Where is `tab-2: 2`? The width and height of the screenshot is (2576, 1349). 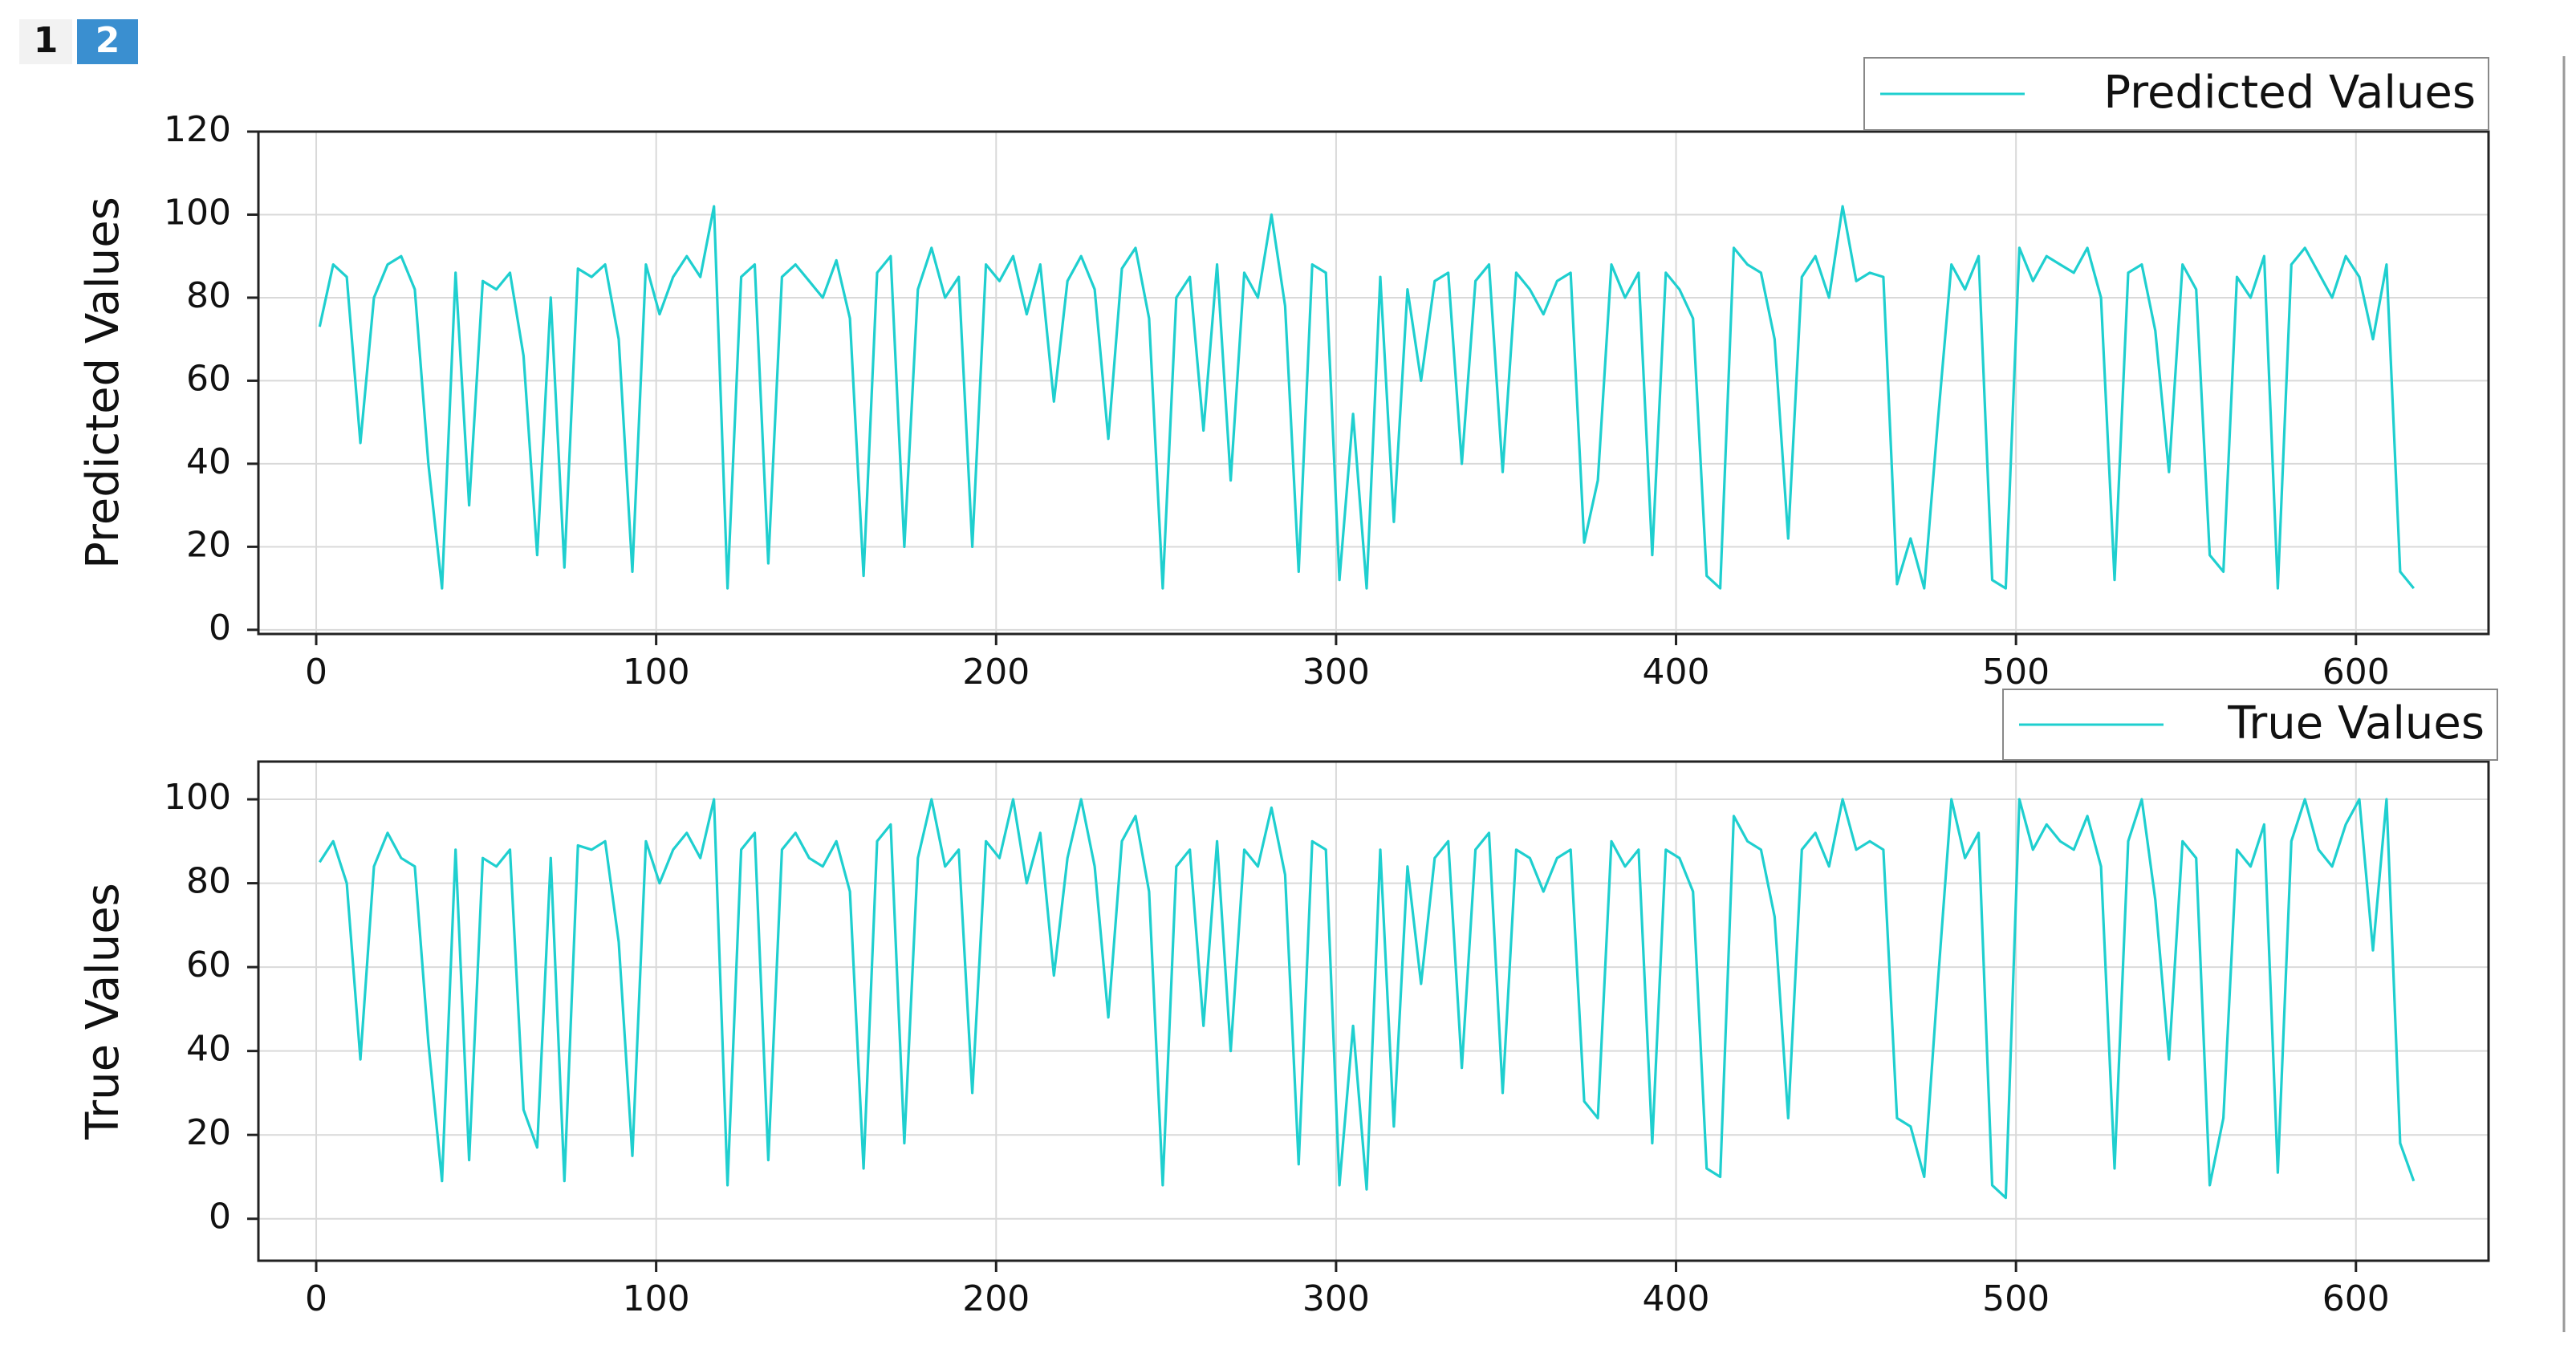
tab-2: 2 is located at coordinates (108, 40).